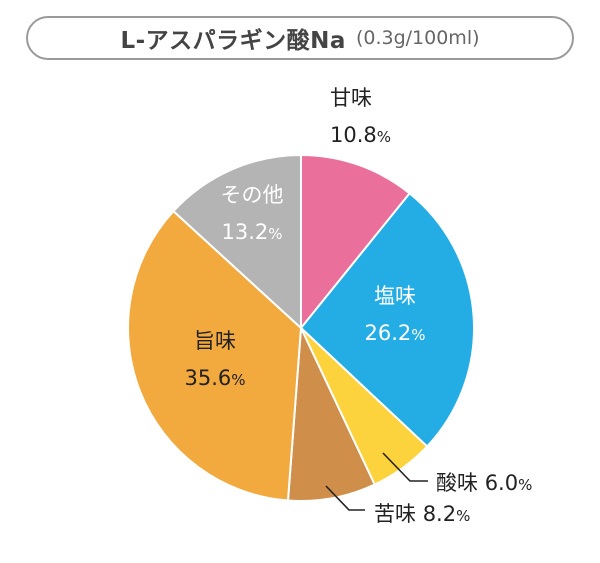 The image size is (600, 563). I want to click on slice-label-sweet: 甘味 10.8%, so click(360, 116).